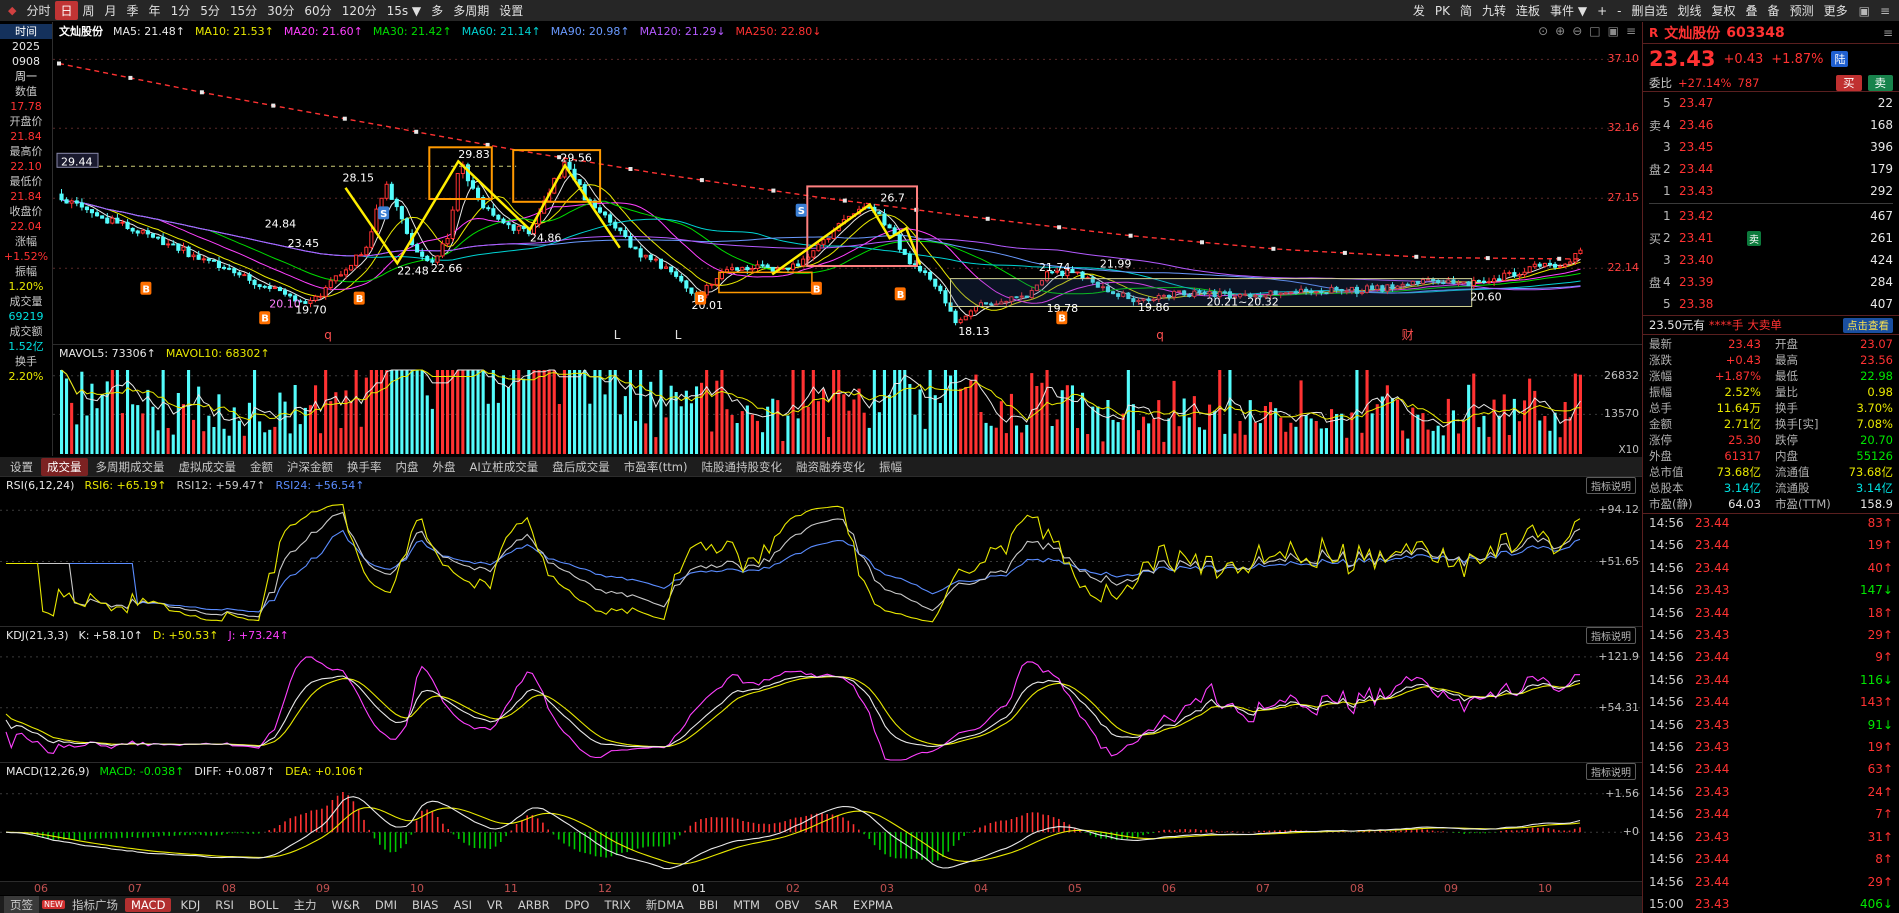 Image resolution: width=1899 pixels, height=913 pixels. I want to click on sub-chart-tab: 设置, so click(21, 466).